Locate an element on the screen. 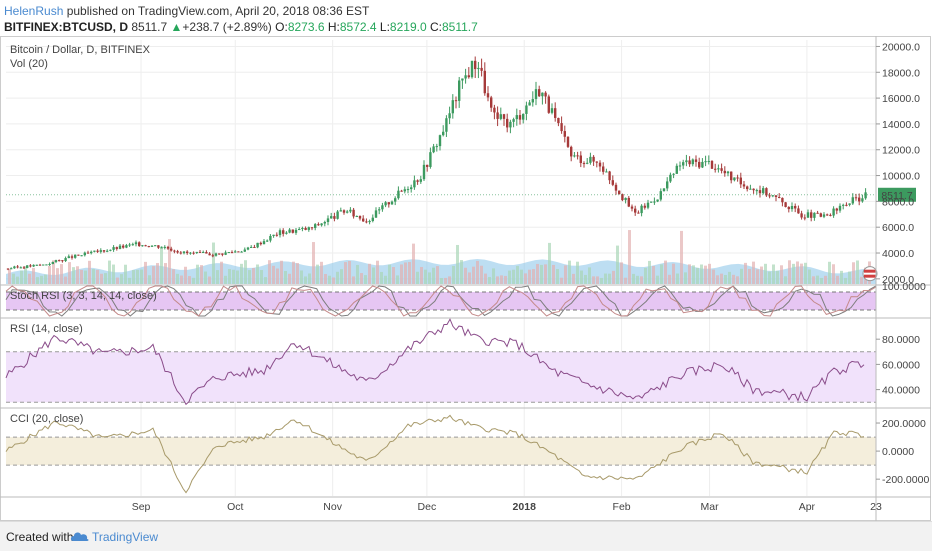 The image size is (932, 551). x-tick-label: Nov is located at coordinates (332, 507).